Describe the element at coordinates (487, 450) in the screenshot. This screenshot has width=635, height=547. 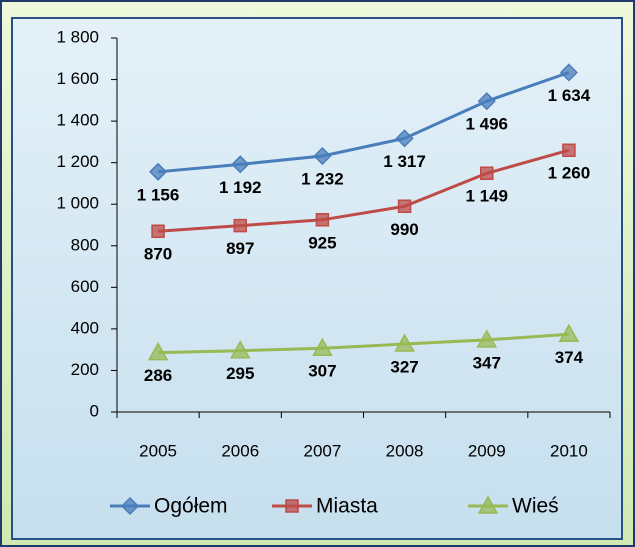
I see `x-tick-label: 2009` at that location.